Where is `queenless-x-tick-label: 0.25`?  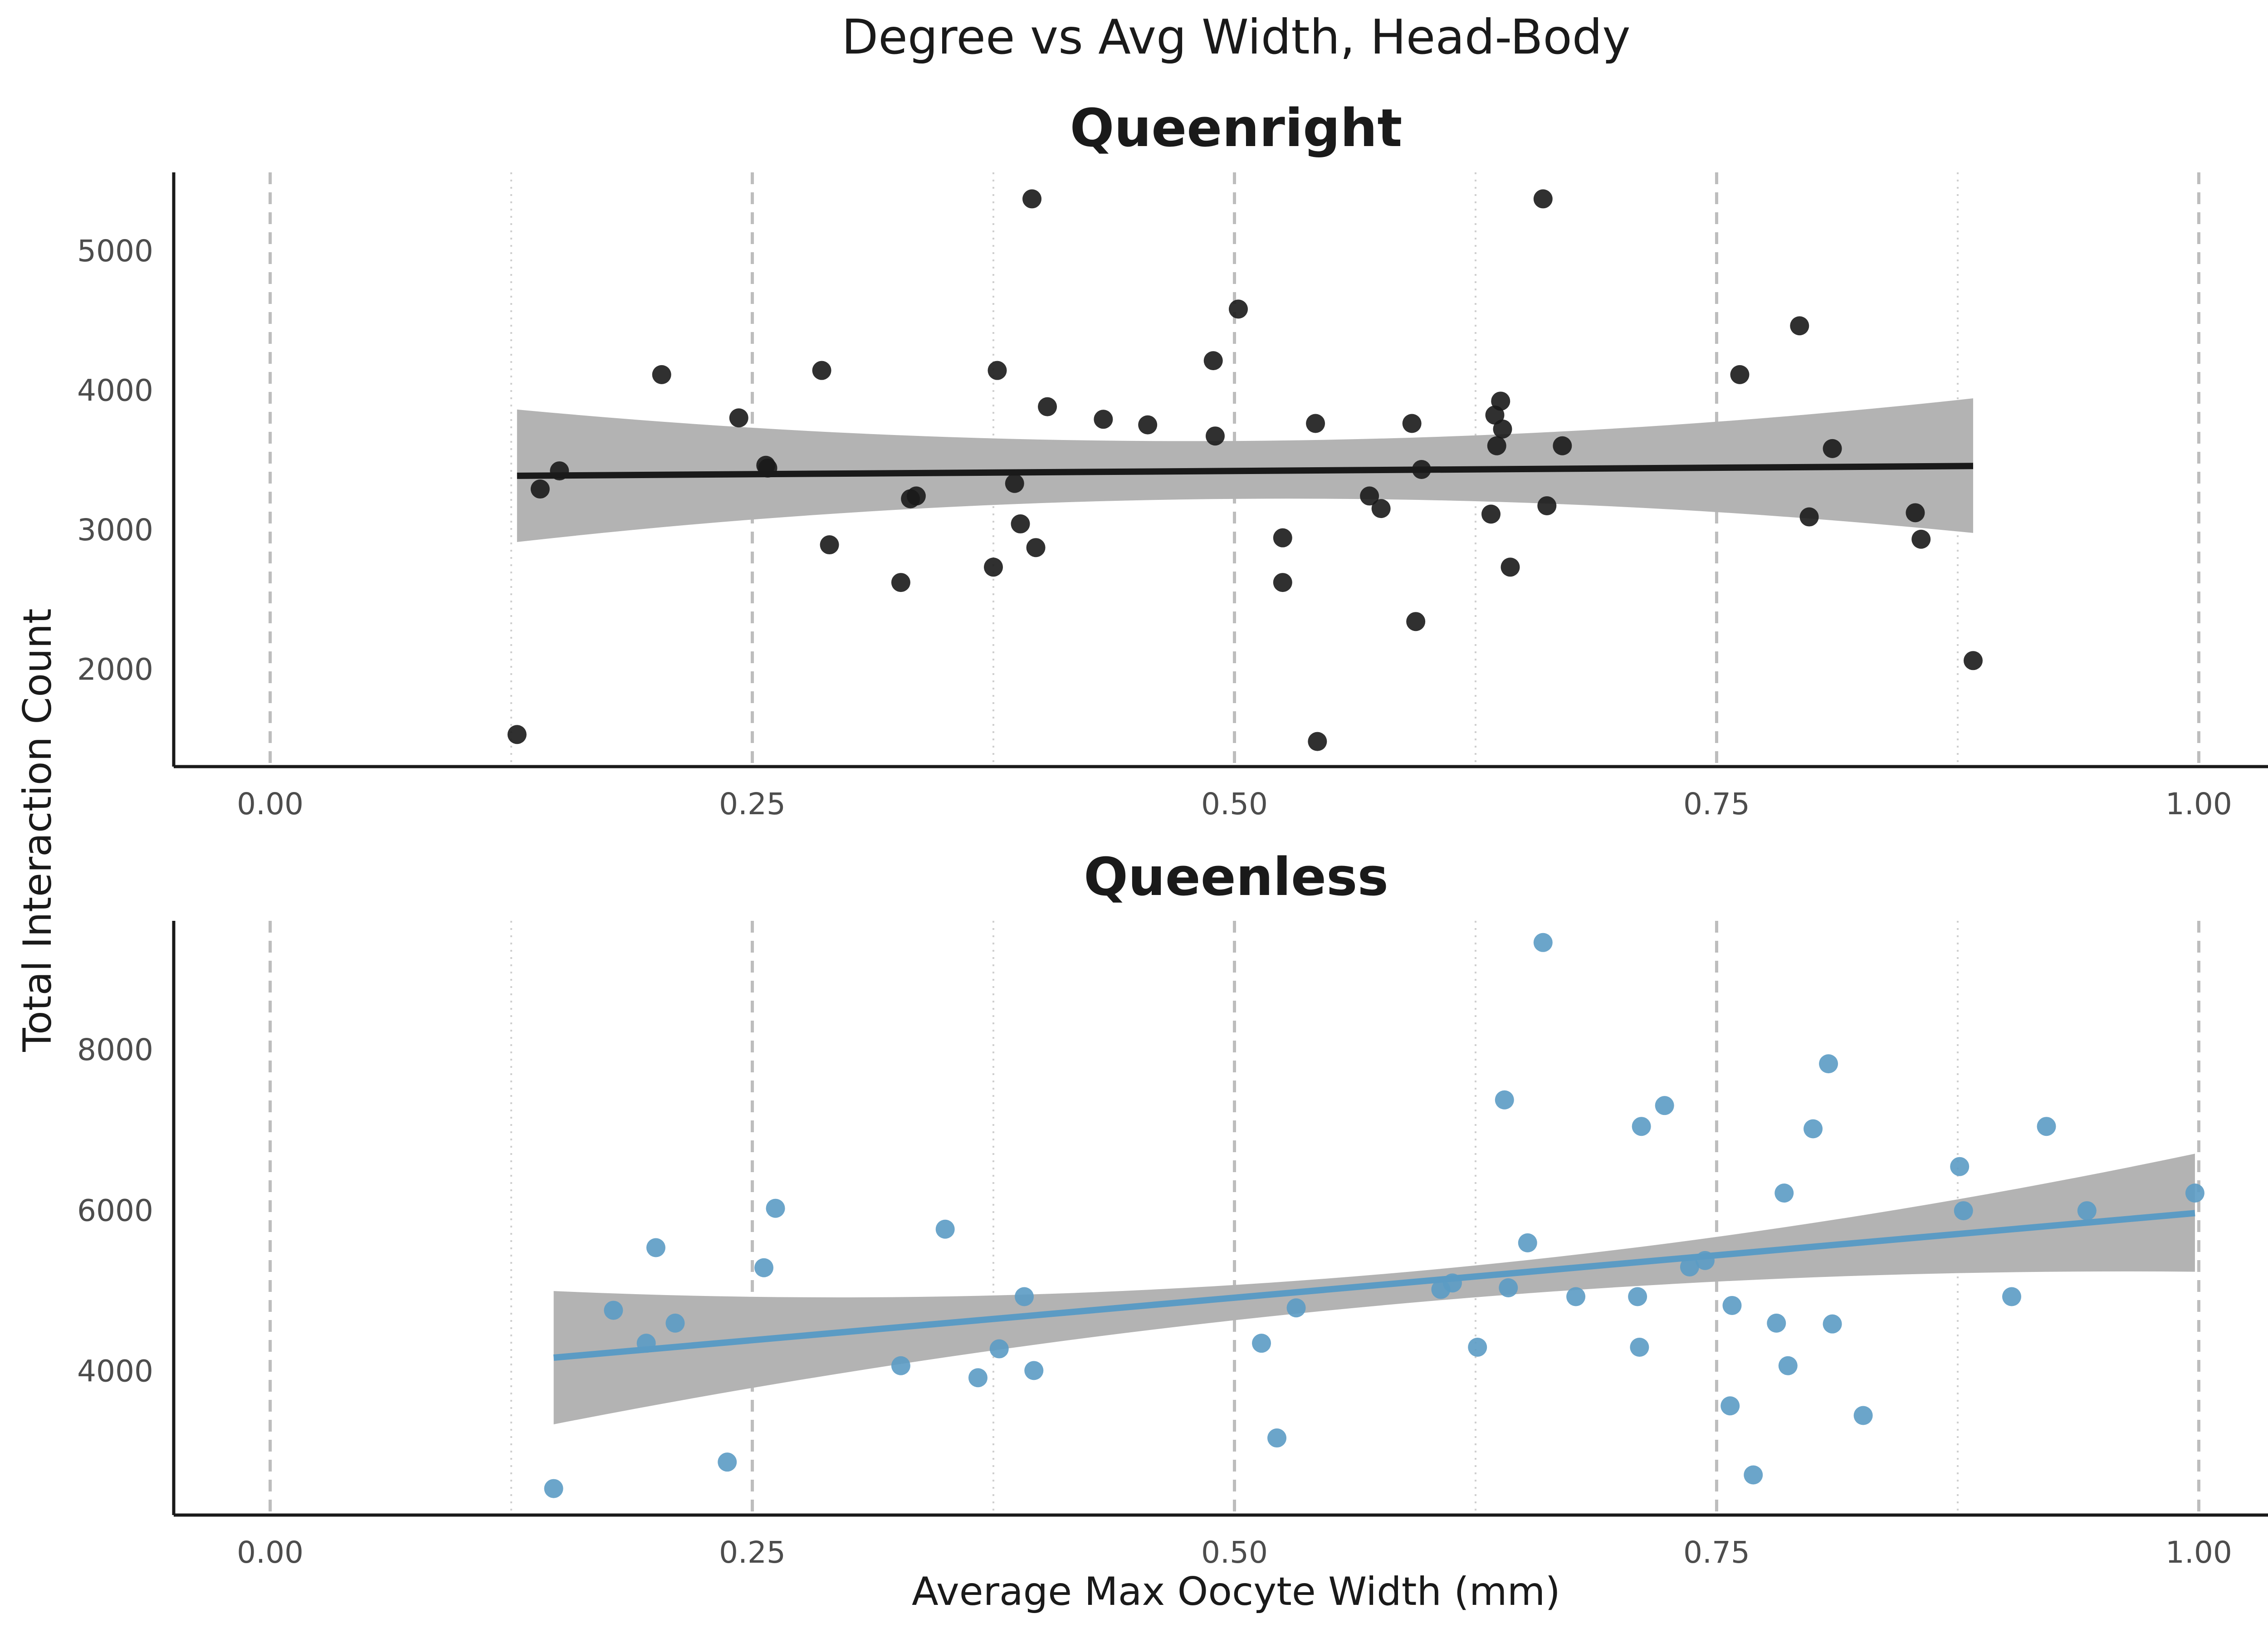
queenless-x-tick-label: 0.25 is located at coordinates (753, 1552).